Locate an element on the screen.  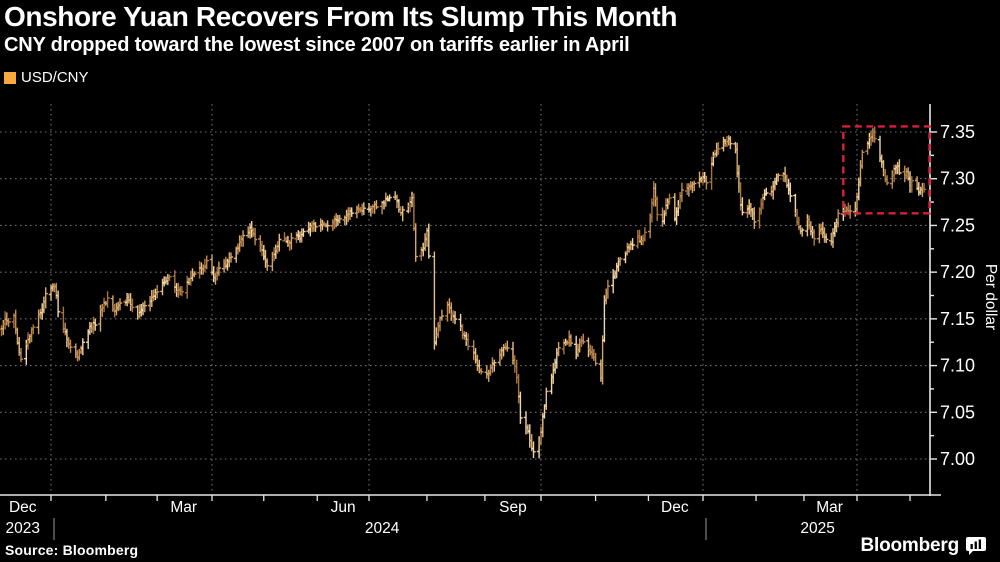
april-slump-annotation-box is located at coordinates (886, 170).